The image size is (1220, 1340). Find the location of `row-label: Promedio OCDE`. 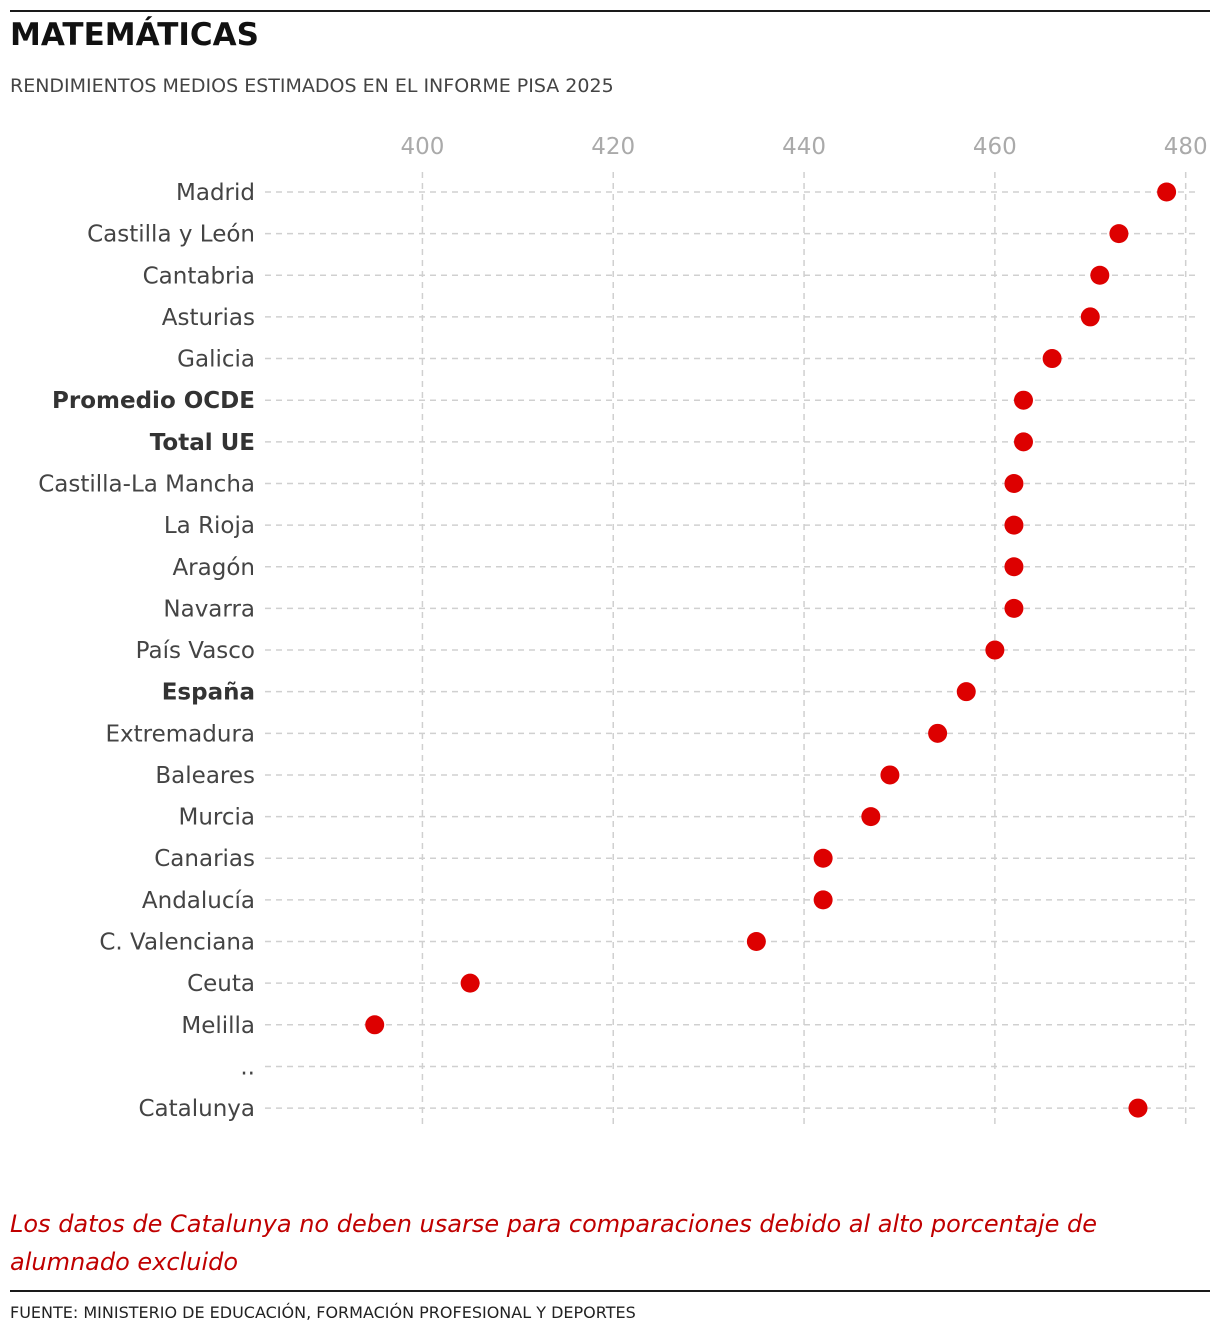

row-label: Promedio OCDE is located at coordinates (153, 401).